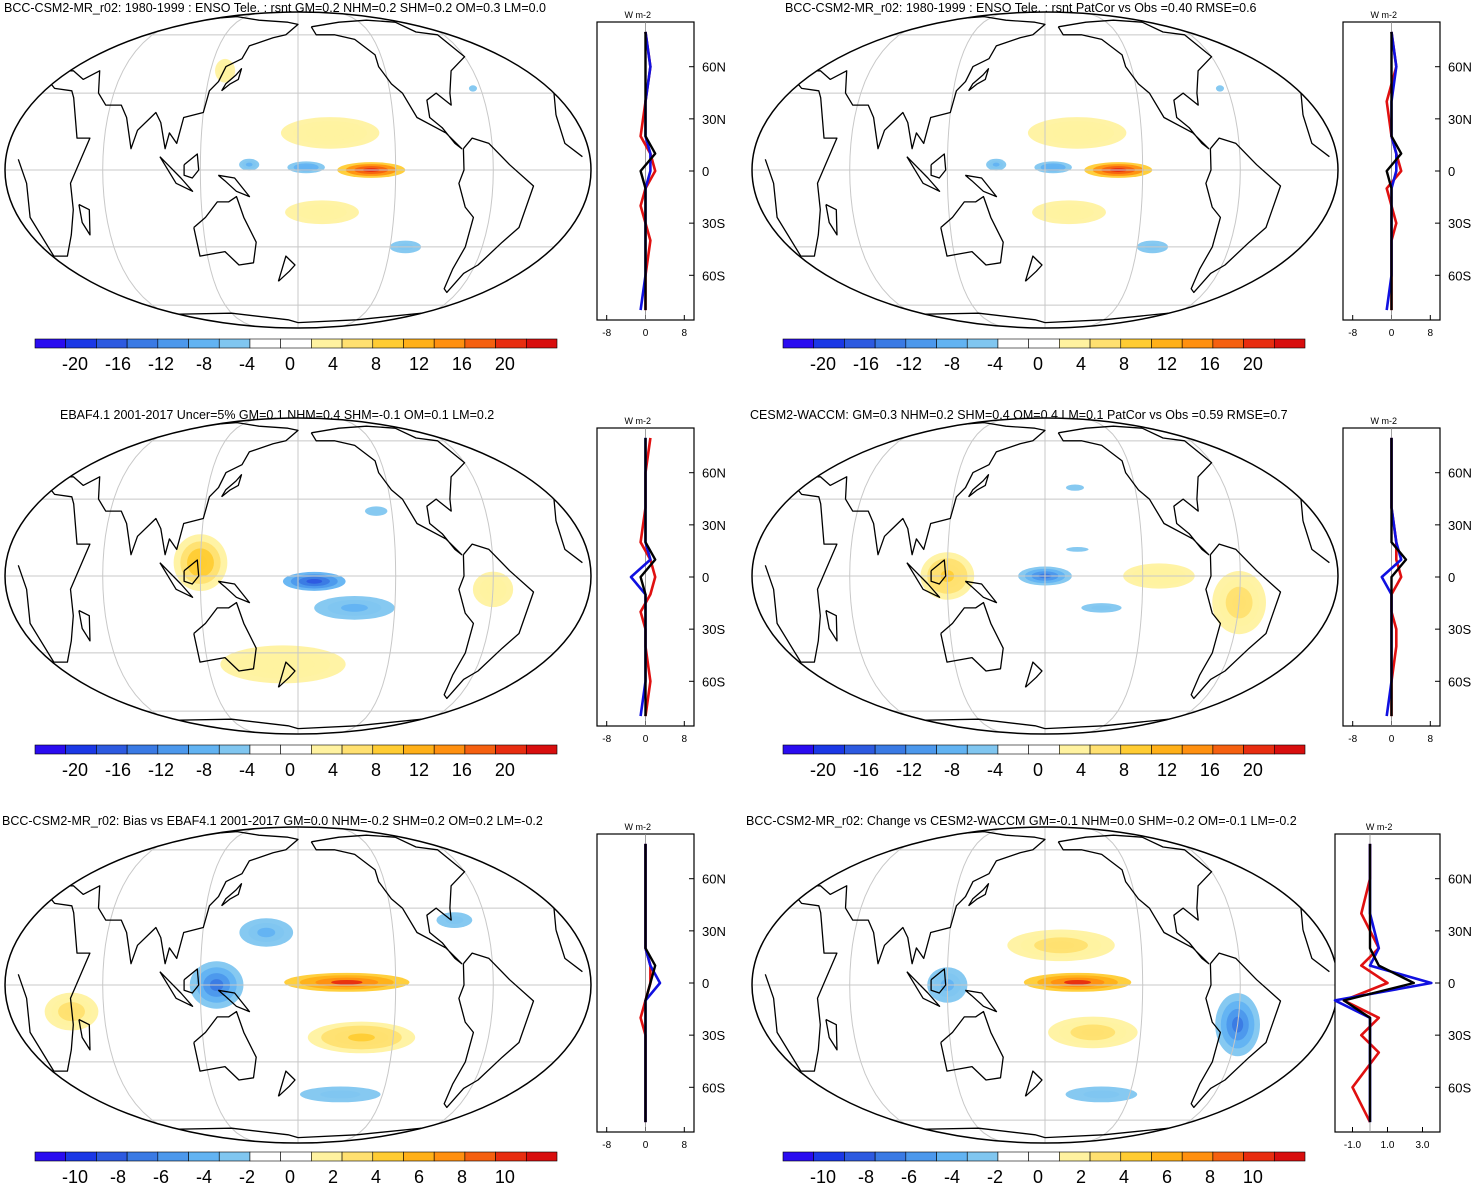  What do you see at coordinates (1167, 364) in the screenshot?
I see `colorbar-tick-label: 12` at bounding box center [1167, 364].